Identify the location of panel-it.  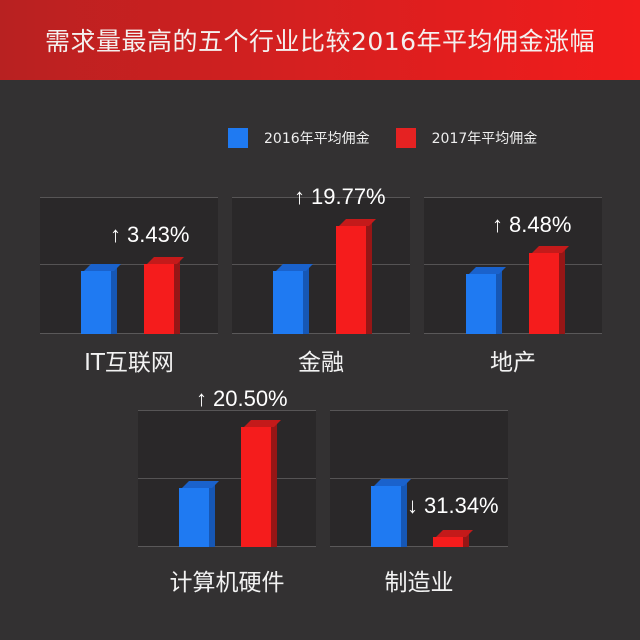
(129, 265).